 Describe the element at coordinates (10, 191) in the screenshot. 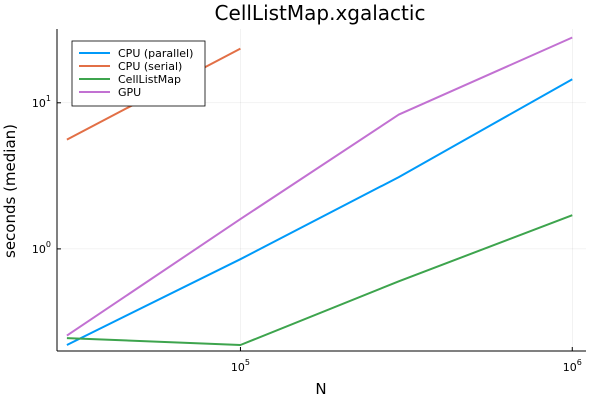

I see `y-axis-label: seconds (median)` at that location.